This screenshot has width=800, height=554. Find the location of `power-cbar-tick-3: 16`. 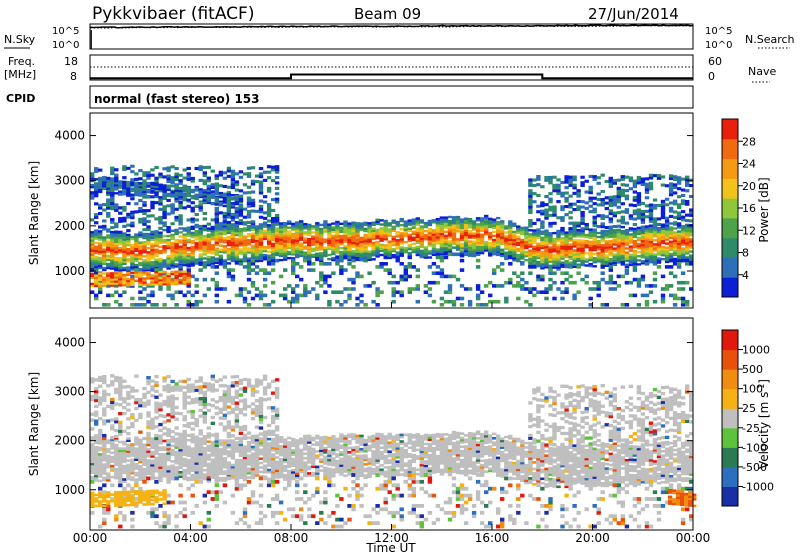

power-cbar-tick-3: 16 is located at coordinates (749, 208).